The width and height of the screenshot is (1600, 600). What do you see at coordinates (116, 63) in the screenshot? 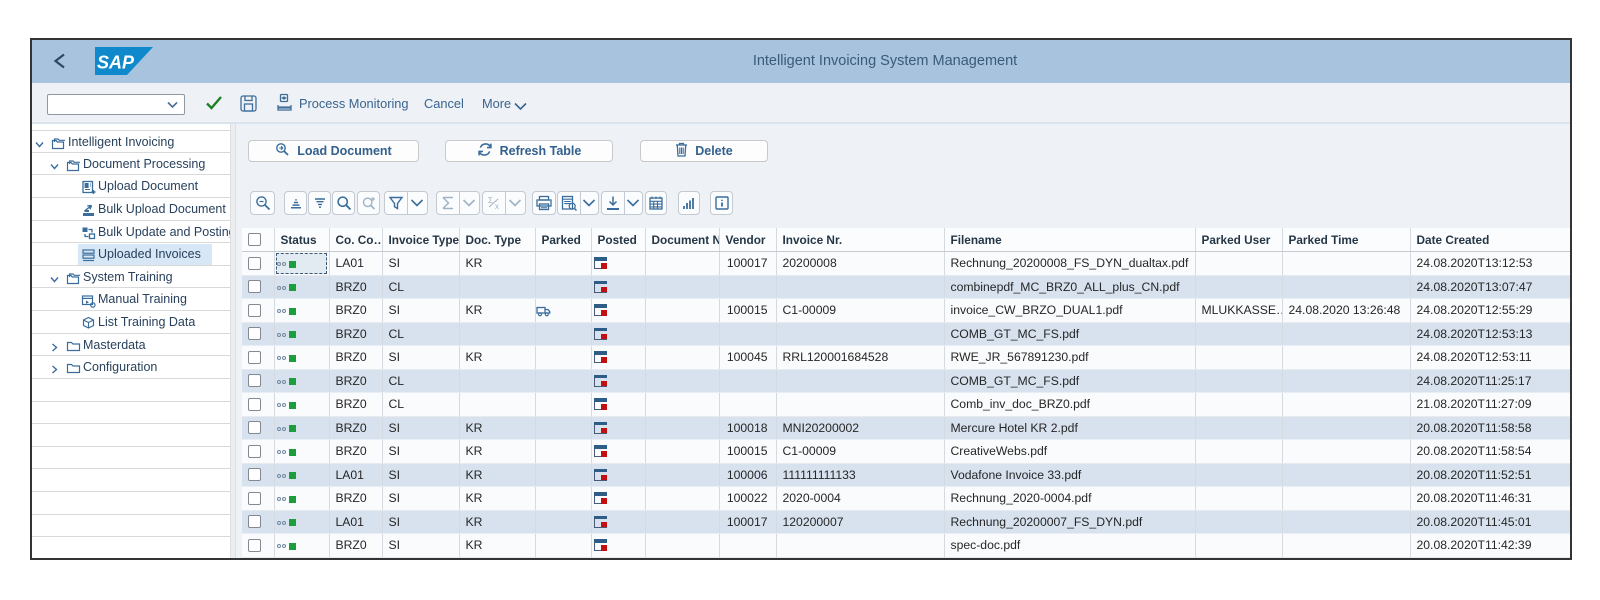
I see `svg-text: SAP` at bounding box center [116, 63].